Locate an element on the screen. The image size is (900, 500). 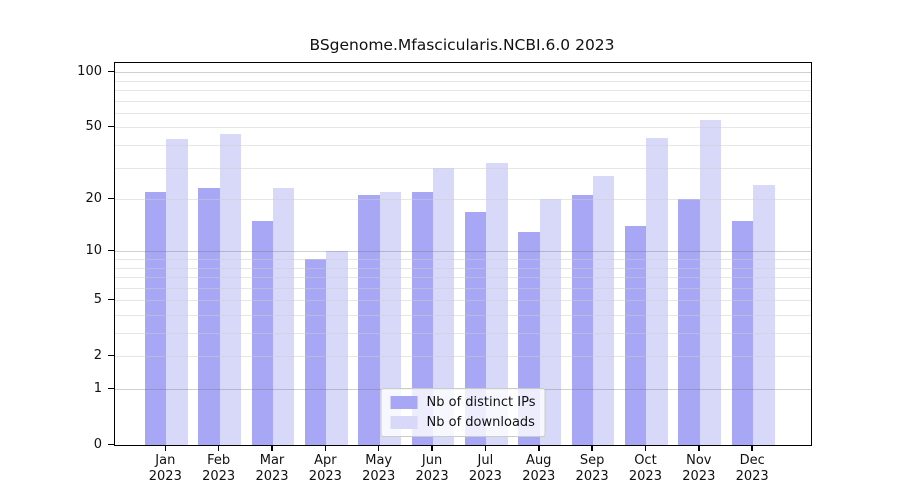
legend-item-downloads: Nb of downloads is located at coordinates (463, 422).